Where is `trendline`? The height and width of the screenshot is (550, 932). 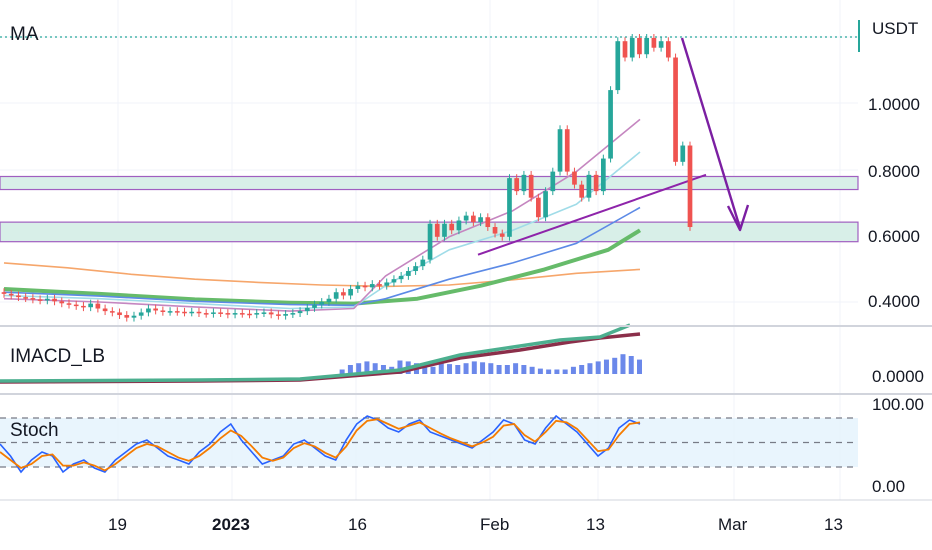 trendline is located at coordinates (592, 214).